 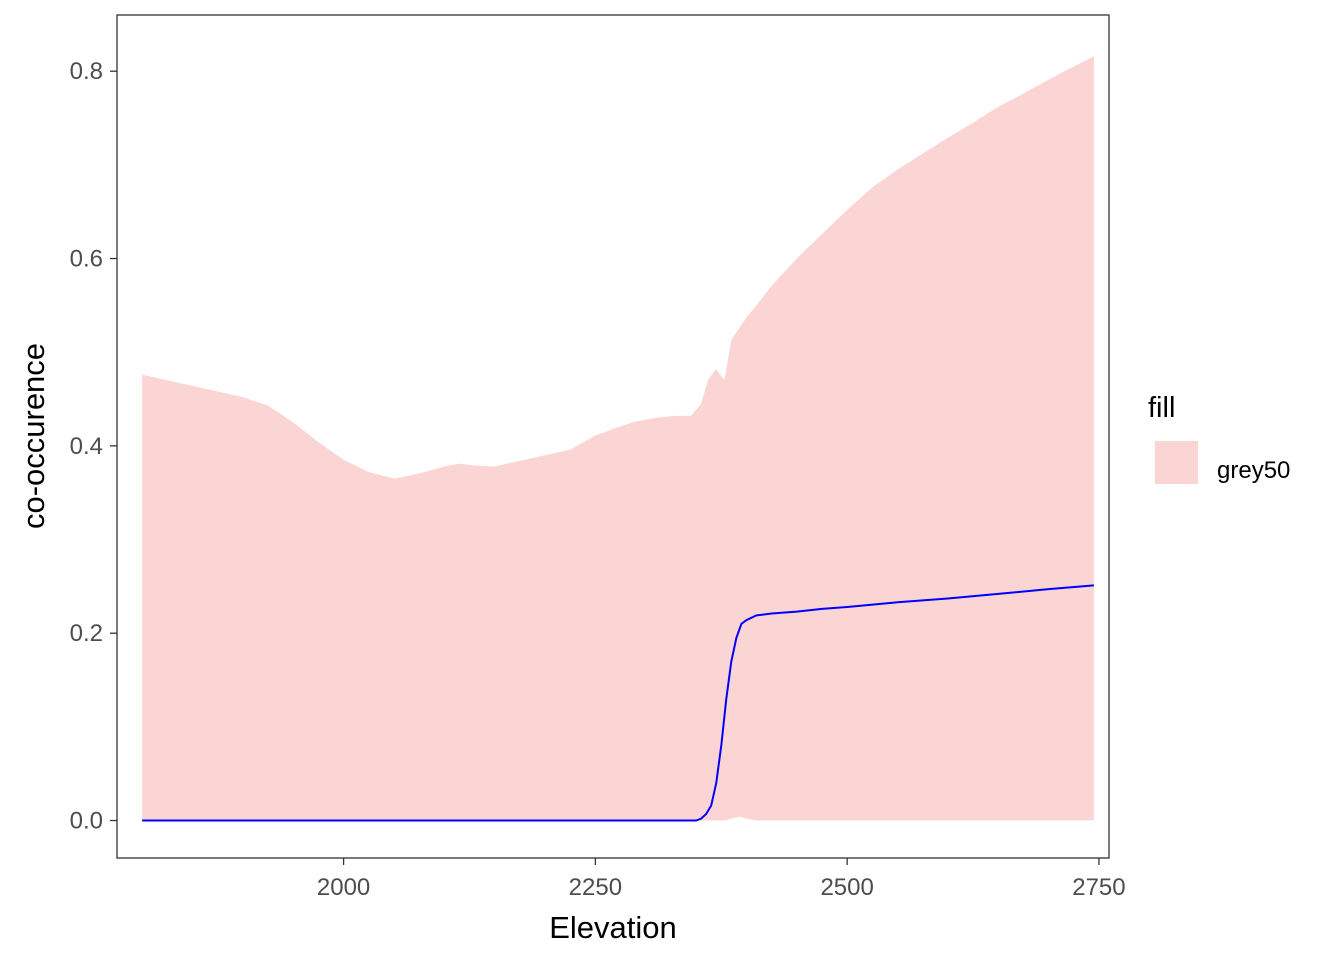 What do you see at coordinates (86, 633) in the screenshot?
I see `y-tick-label: 0.2` at bounding box center [86, 633].